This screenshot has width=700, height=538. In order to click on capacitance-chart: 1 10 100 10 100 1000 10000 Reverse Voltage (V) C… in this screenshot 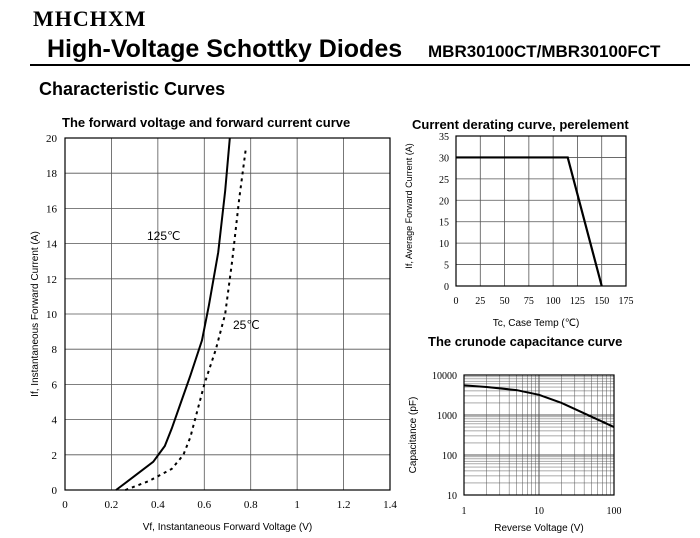, I will do `click(515, 452)`.